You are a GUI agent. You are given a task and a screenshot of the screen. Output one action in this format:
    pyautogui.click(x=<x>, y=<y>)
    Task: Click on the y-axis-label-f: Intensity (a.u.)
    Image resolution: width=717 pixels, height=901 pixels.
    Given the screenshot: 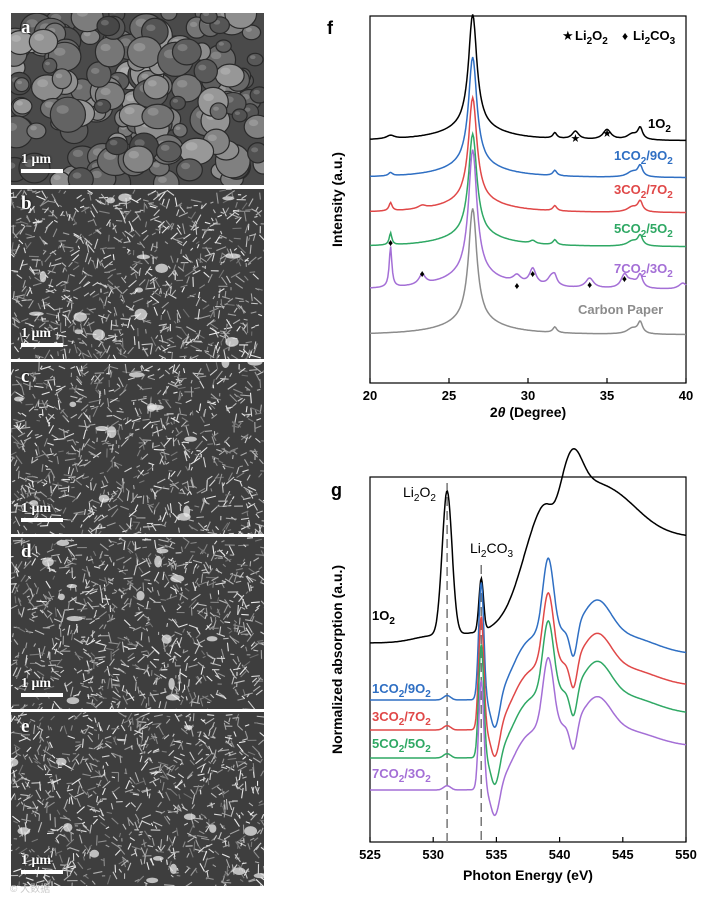 What is the action you would take?
    pyautogui.click(x=337, y=199)
    